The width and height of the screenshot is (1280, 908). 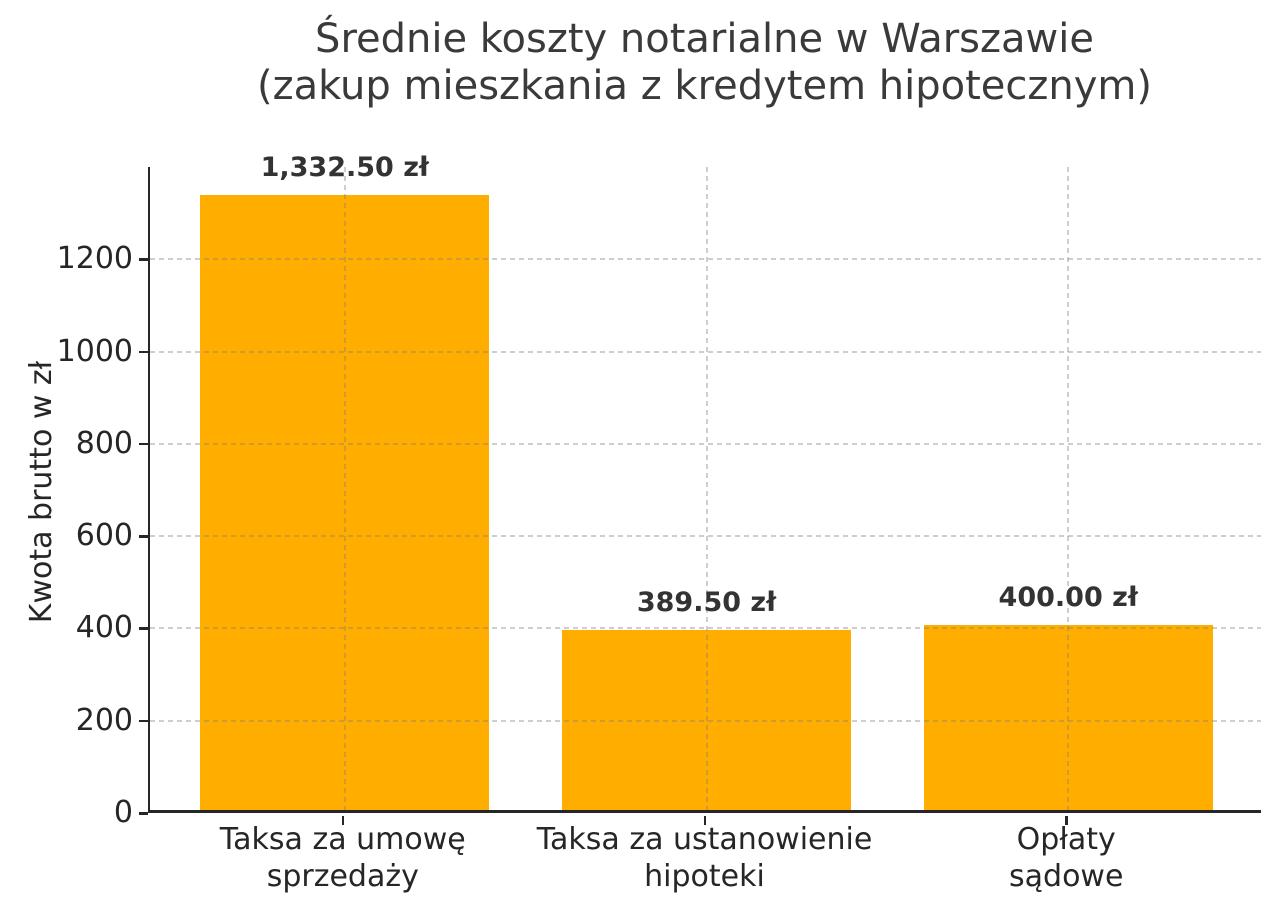 I want to click on bar-value-label: 389.50 zł, so click(x=706, y=603).